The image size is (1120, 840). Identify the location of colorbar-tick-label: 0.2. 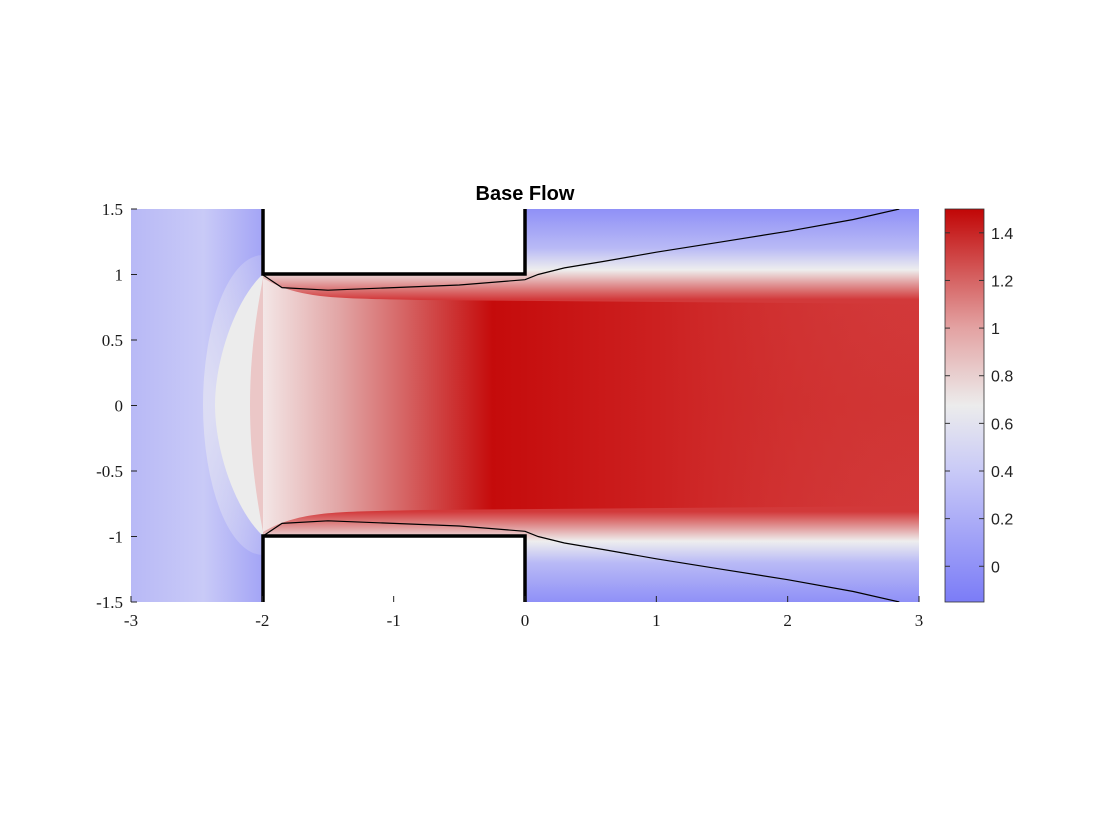
(1002, 520).